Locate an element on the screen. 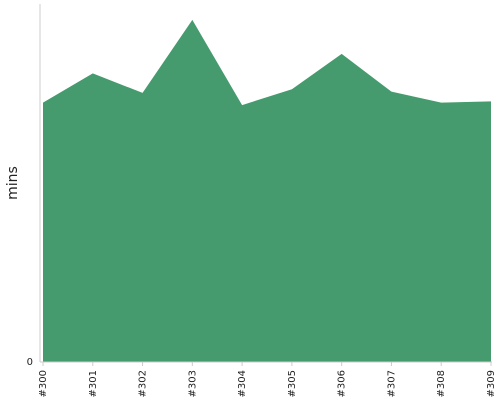 The height and width of the screenshot is (400, 500). x-tick-label: #303 is located at coordinates (192, 383).